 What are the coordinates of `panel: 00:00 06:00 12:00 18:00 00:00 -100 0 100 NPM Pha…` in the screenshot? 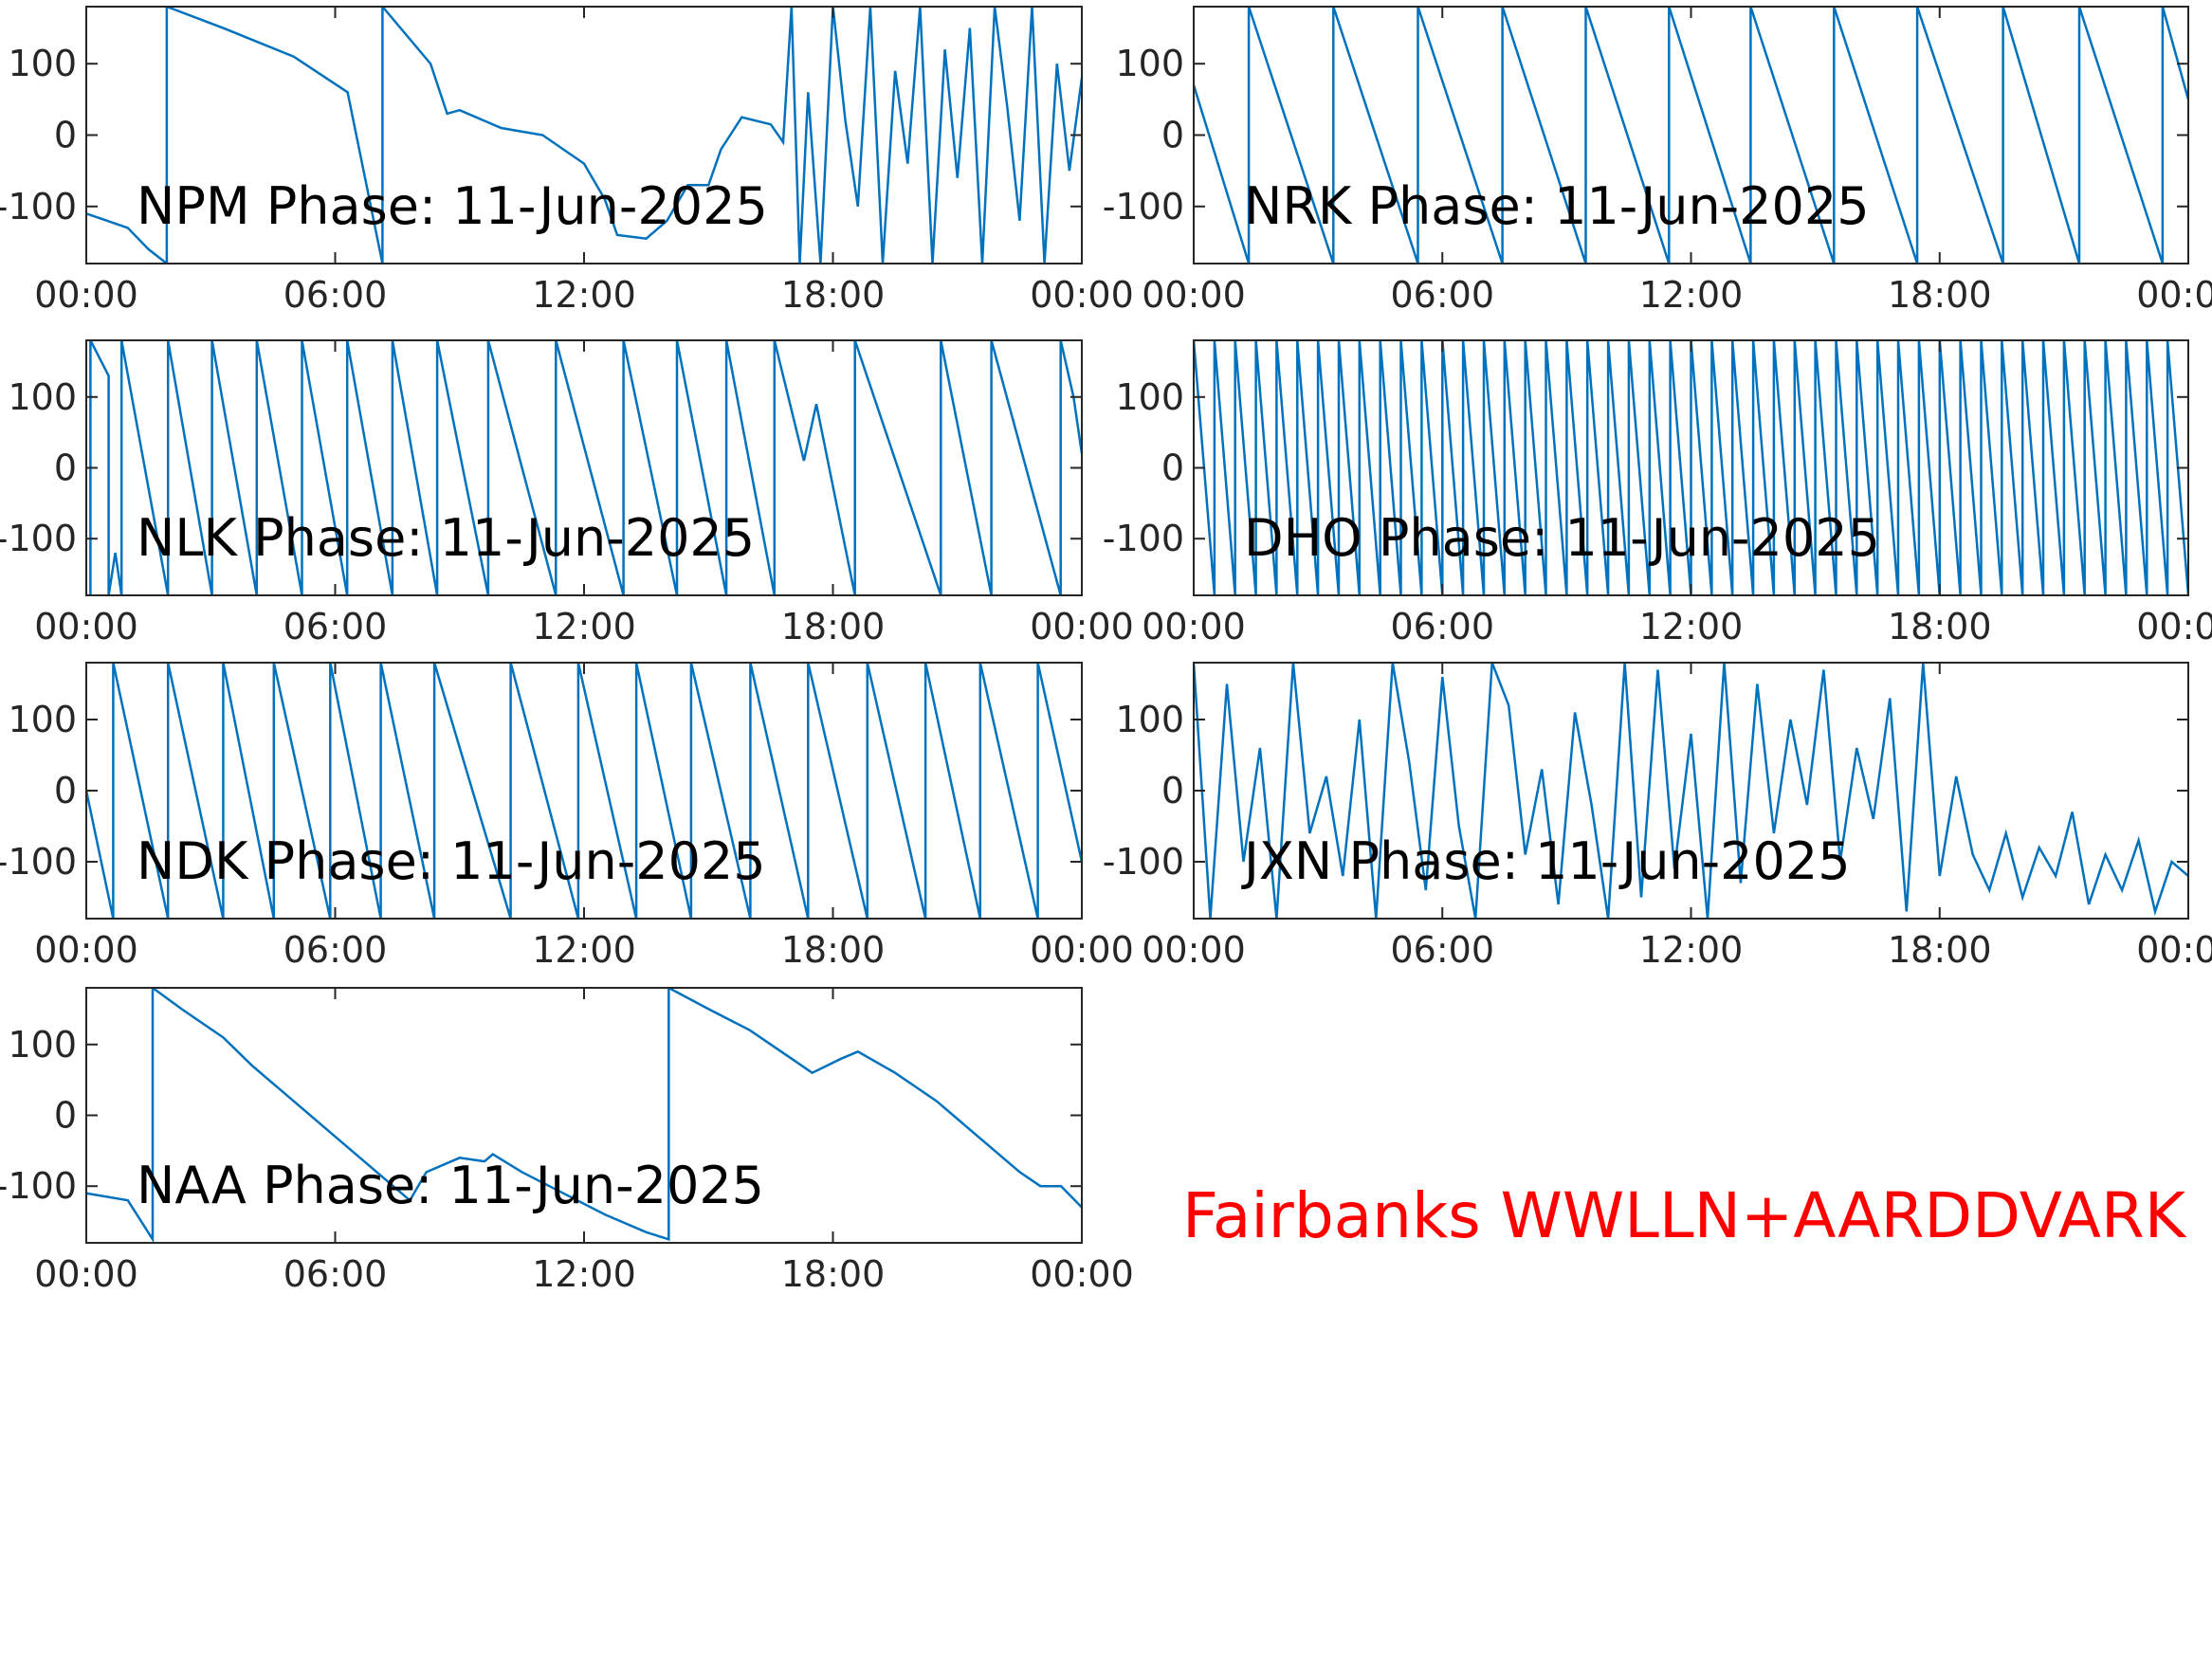 It's located at (567, 161).